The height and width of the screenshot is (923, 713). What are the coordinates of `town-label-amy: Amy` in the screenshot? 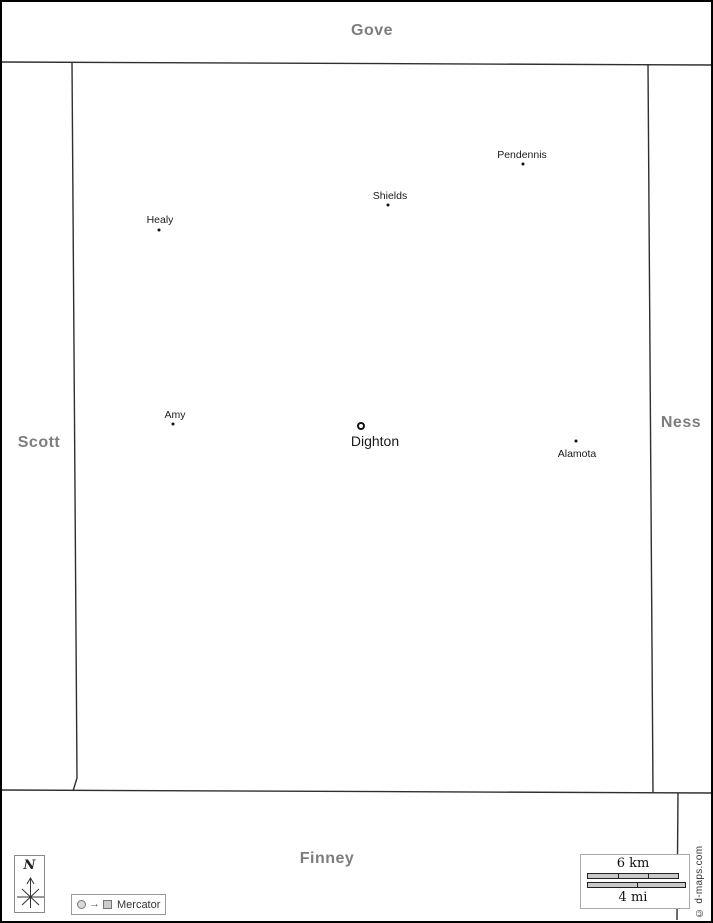 It's located at (175, 415).